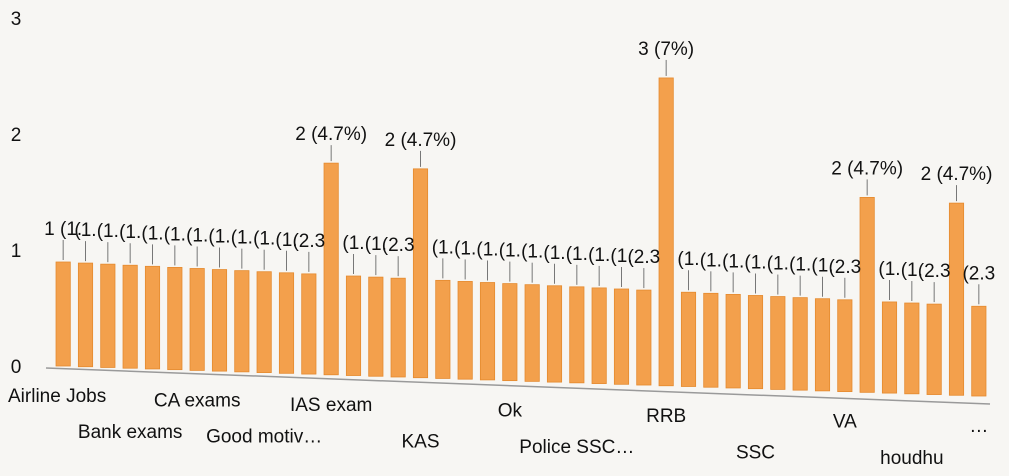 This screenshot has width=1009, height=476. Describe the element at coordinates (57, 396) in the screenshot. I see `x-tick-label: Airline Jobs` at that location.